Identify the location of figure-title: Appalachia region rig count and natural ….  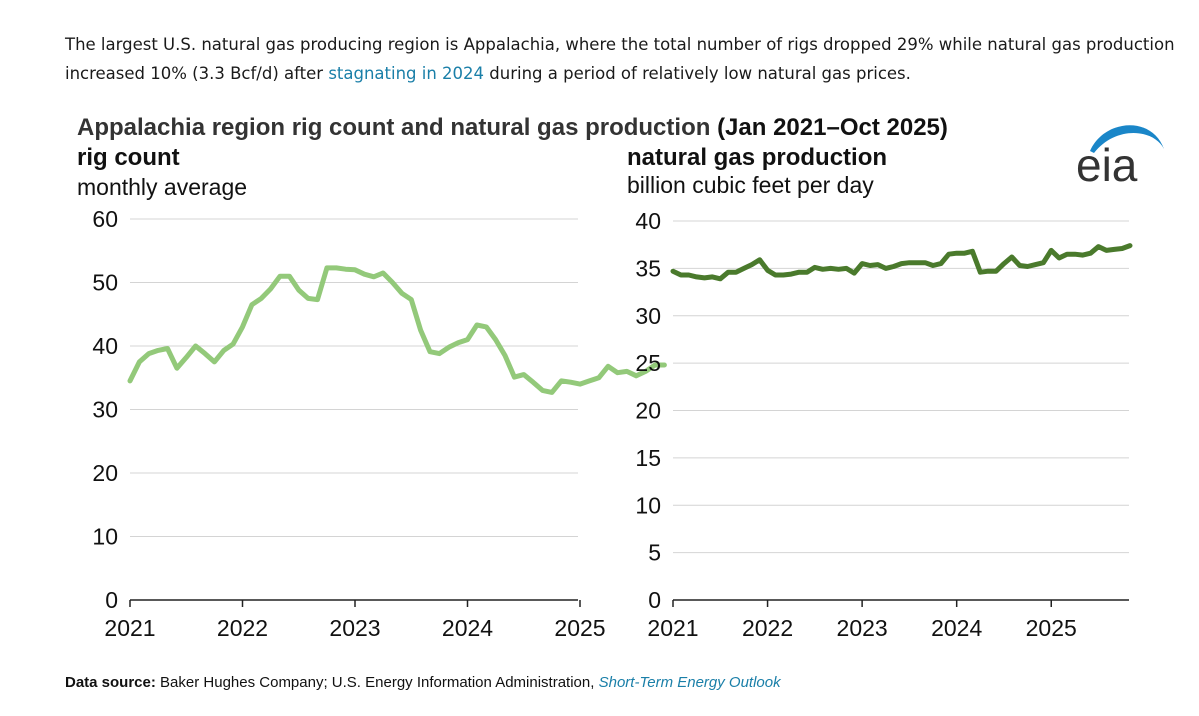
(512, 128).